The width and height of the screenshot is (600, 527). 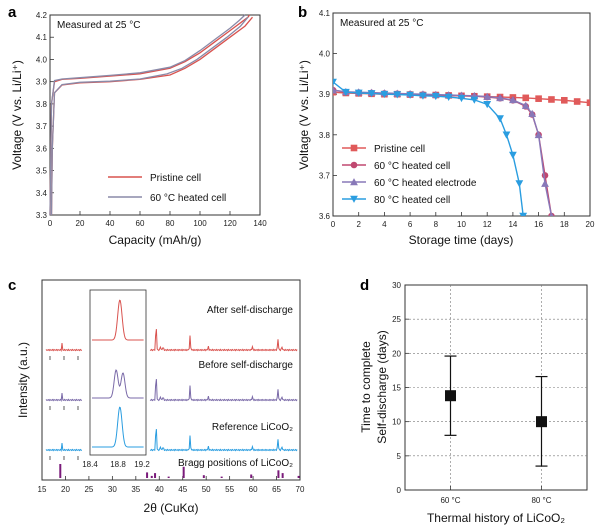 What do you see at coordinates (17, 115) in the screenshot?
I see `panel-a-ylabel: Voltage (V vs. Li/Li⁺)` at bounding box center [17, 115].